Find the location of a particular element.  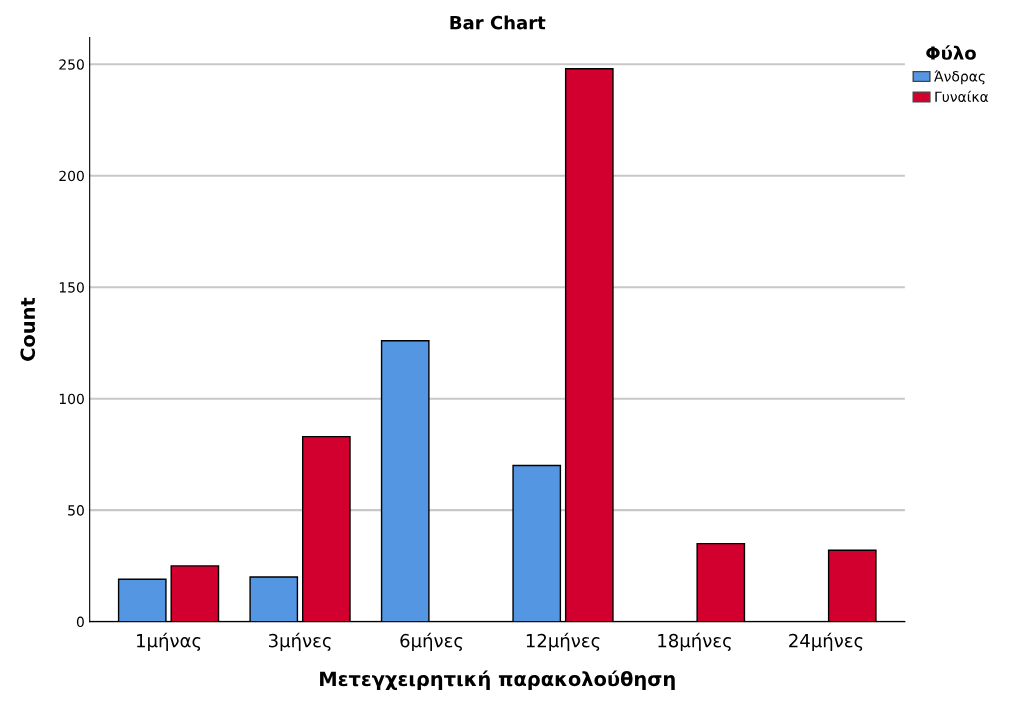

x-tick-label: 1μήνας is located at coordinates (169, 641).